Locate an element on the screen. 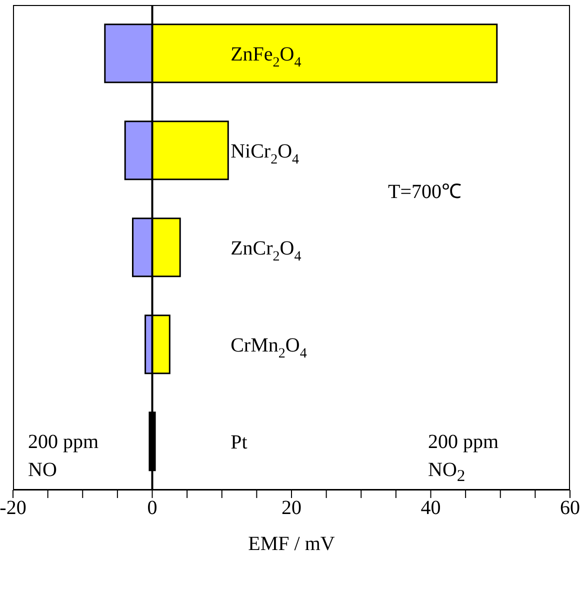 This screenshot has height=608, width=588. y-tick-label: CrMn$_{2}$O$_{4}$ is located at coordinates (268, 348).